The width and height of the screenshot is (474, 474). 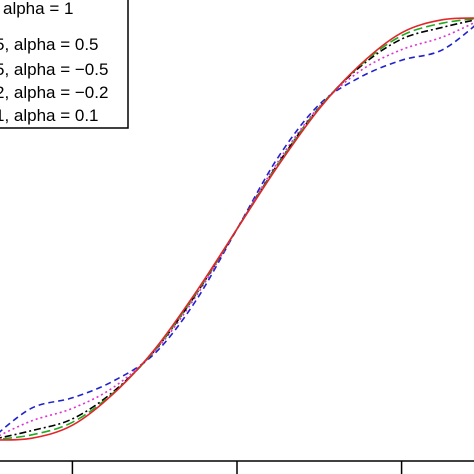 What do you see at coordinates (54, 69) in the screenshot?
I see `legend-entry-3: 5, alpha = −0.5` at bounding box center [54, 69].